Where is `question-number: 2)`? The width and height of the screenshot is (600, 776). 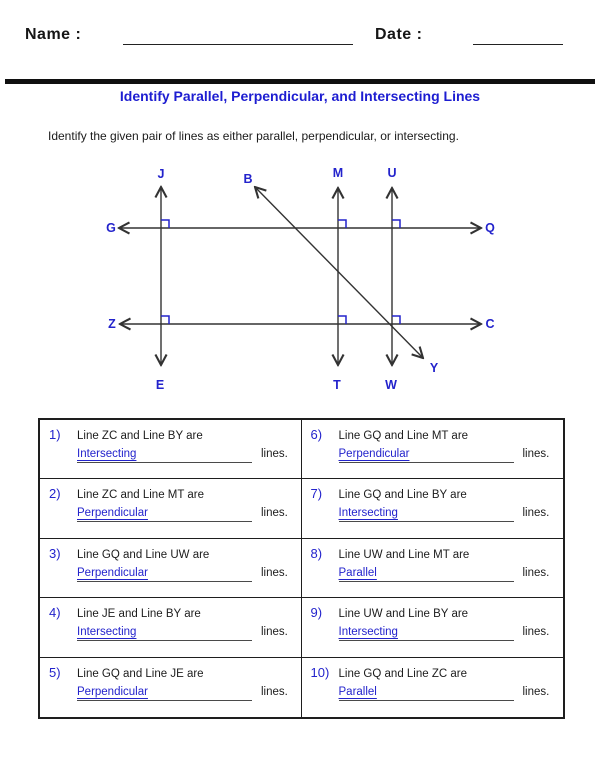 question-number: 2) is located at coordinates (55, 494).